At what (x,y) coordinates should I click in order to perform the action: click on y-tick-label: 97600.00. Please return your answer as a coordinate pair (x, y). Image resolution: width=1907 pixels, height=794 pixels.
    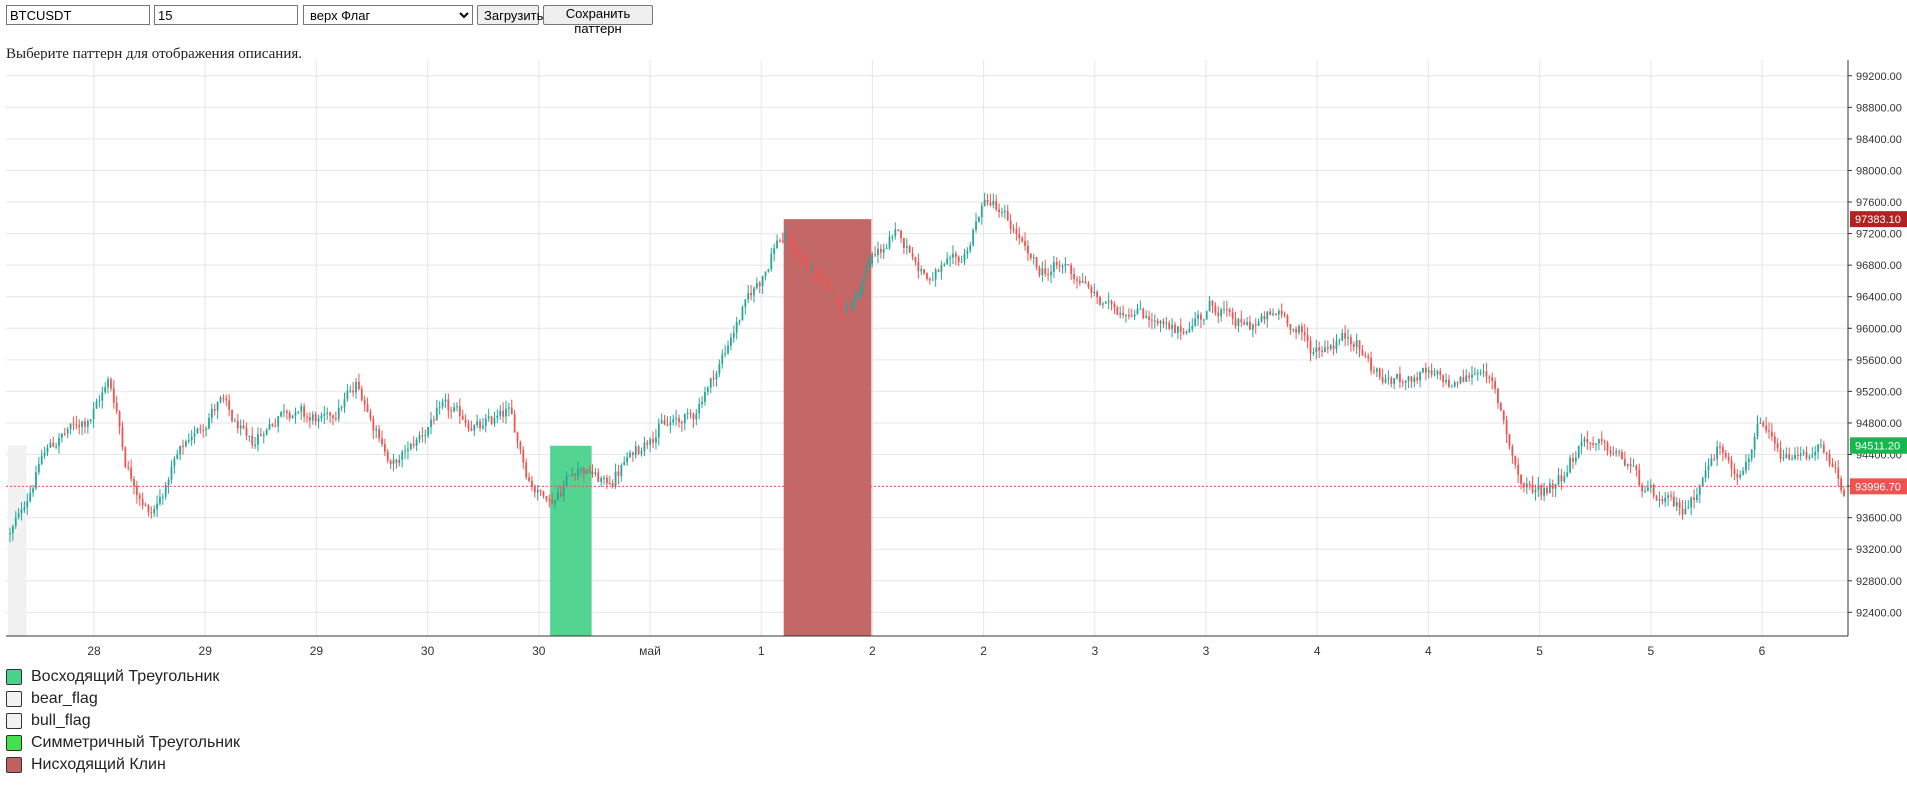
    Looking at the image, I should click on (1879, 203).